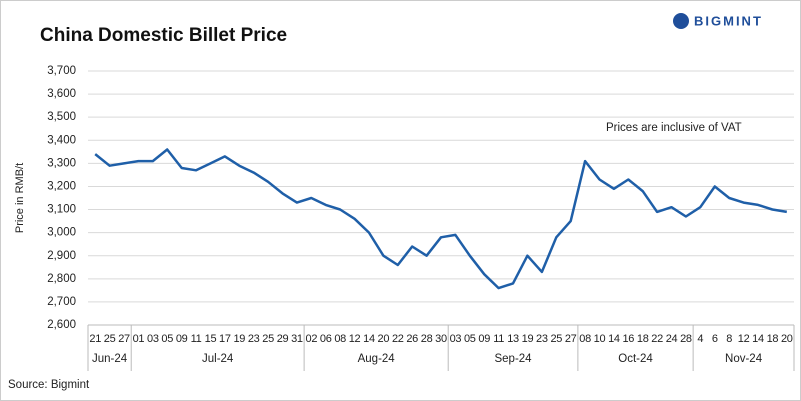 Image resolution: width=801 pixels, height=401 pixels. I want to click on brand-icon, so click(681, 21).